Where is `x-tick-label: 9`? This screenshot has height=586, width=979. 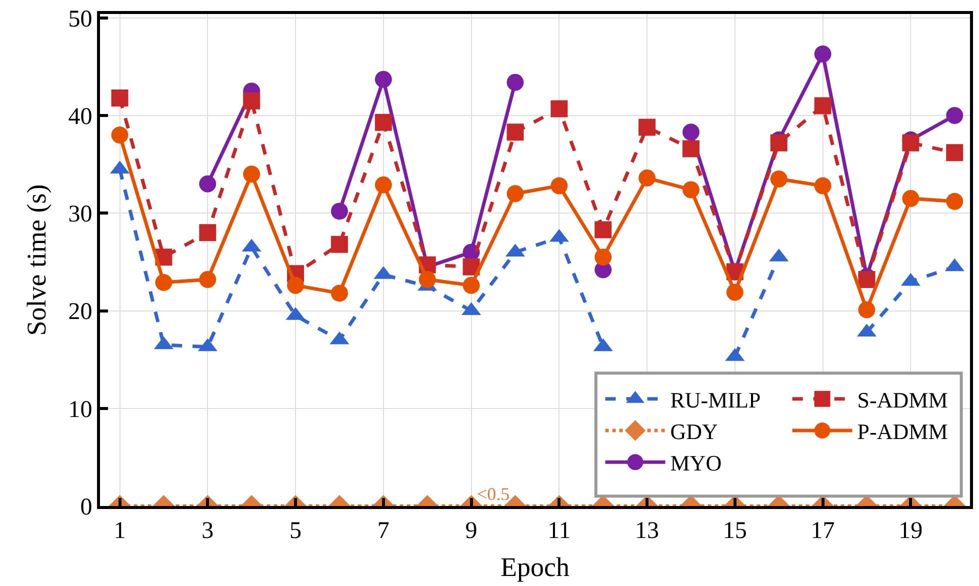 x-tick-label: 9 is located at coordinates (471, 531).